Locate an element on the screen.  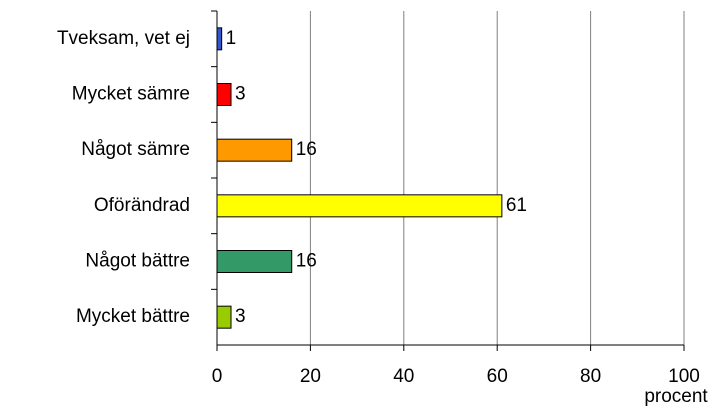
x-tick-label: 0 is located at coordinates (217, 376).